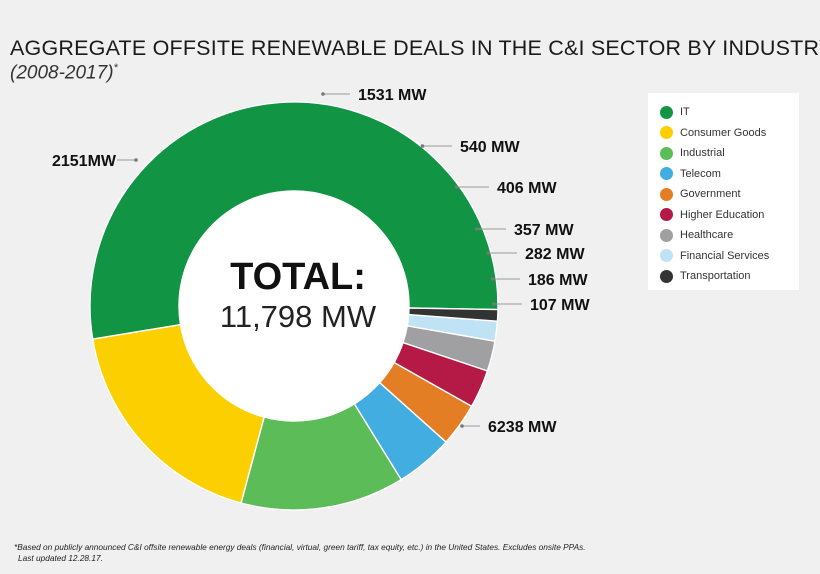  I want to click on legend-label-industrial: Industrial, so click(702, 153).